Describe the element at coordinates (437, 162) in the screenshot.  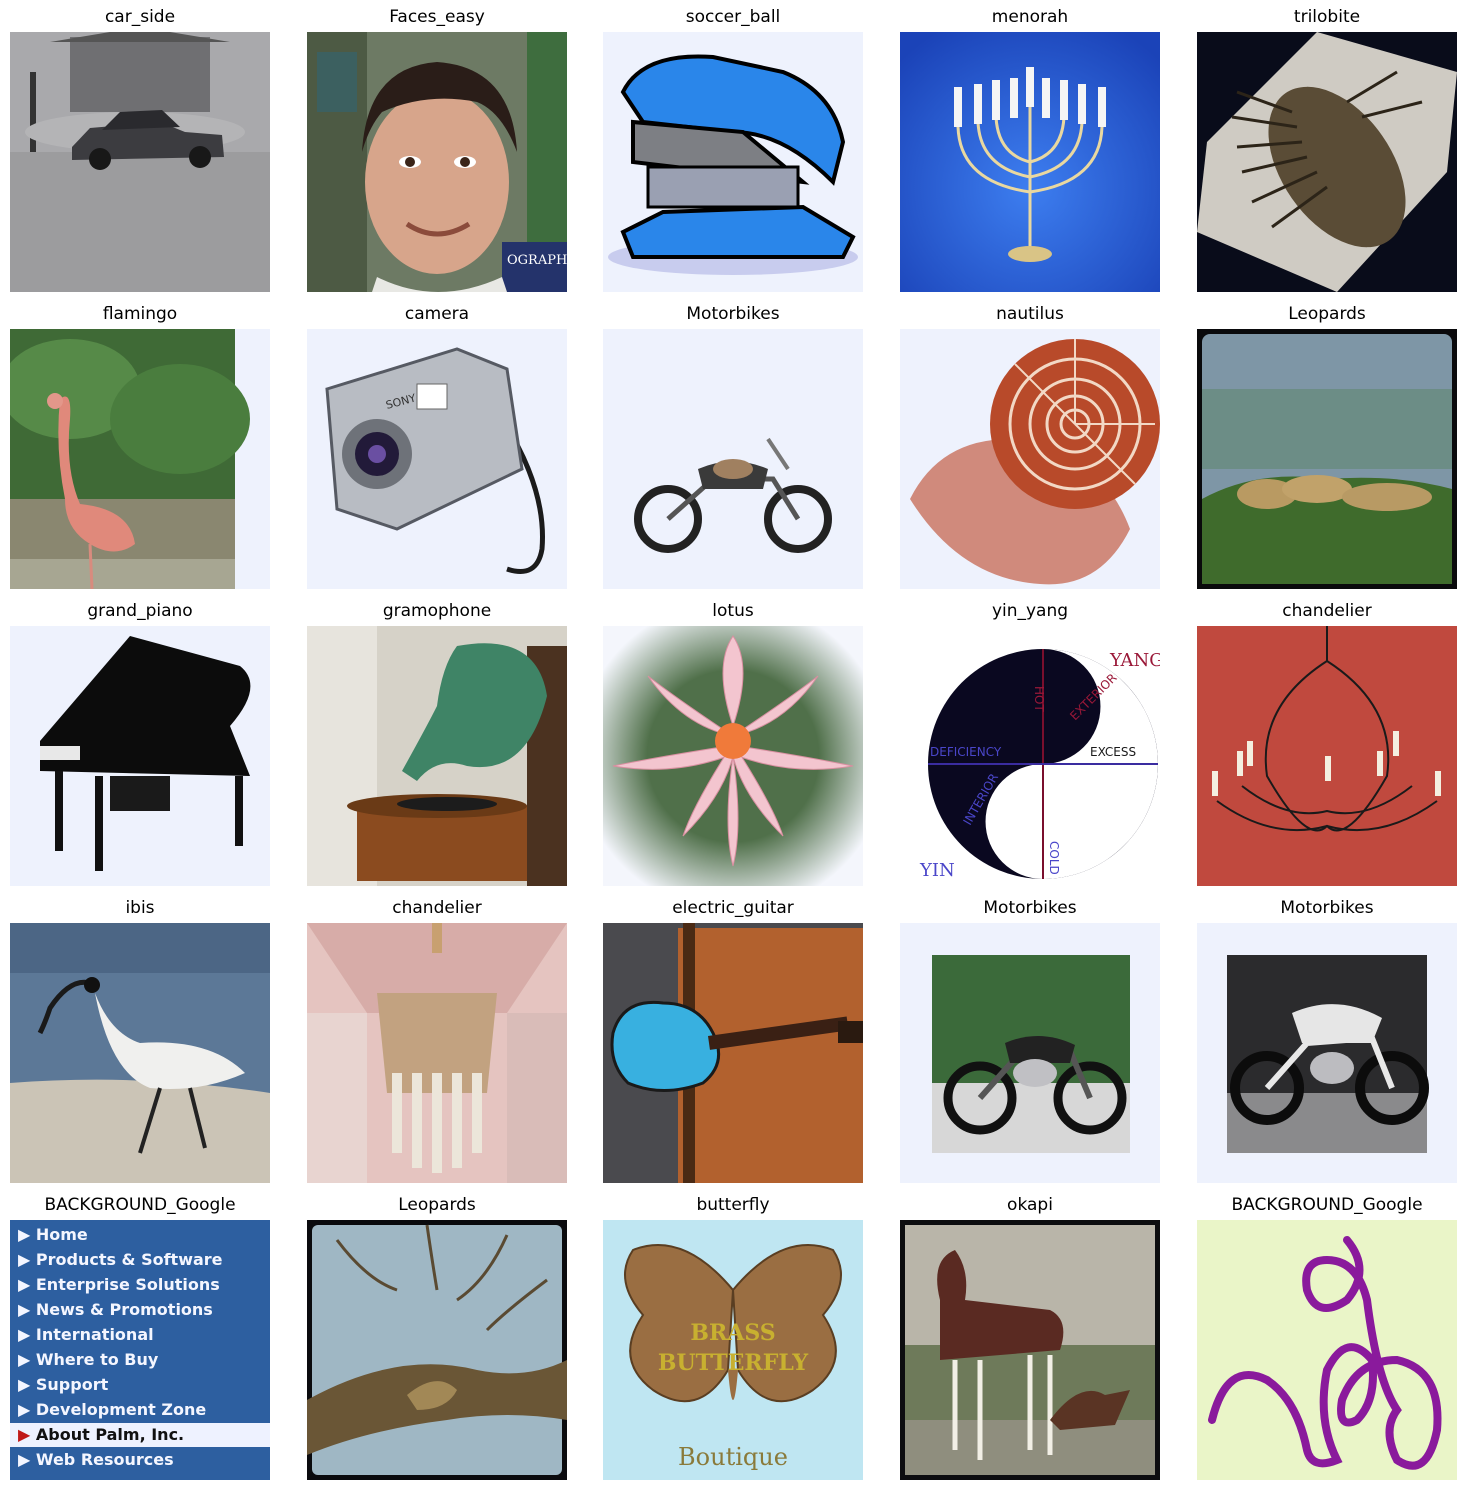
I see `face-photo: OGRAPH` at that location.